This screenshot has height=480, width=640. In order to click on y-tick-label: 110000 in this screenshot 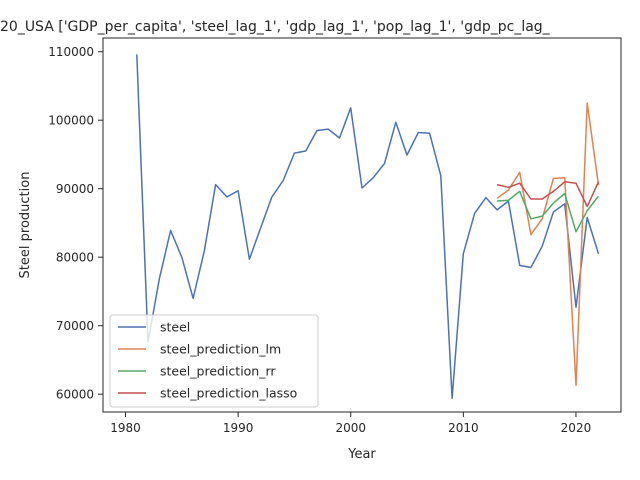, I will do `click(71, 52)`.